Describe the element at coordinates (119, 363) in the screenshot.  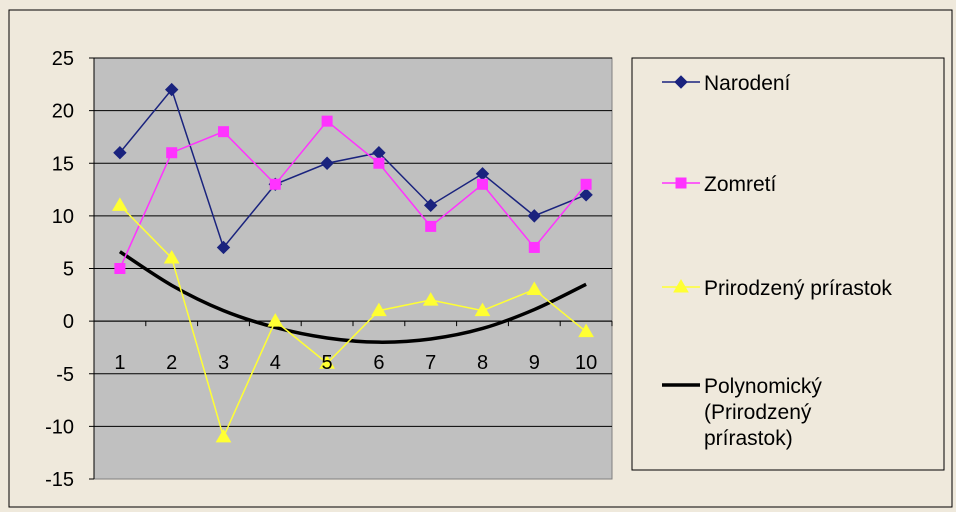
I see `x-tick-label-0: 1` at that location.